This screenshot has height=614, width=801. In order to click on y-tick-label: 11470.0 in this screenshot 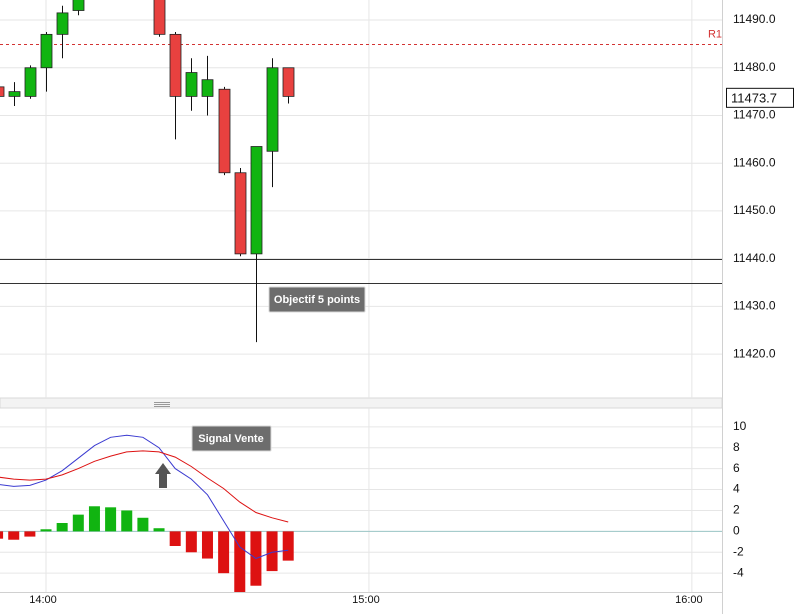, I will do `click(754, 115)`.